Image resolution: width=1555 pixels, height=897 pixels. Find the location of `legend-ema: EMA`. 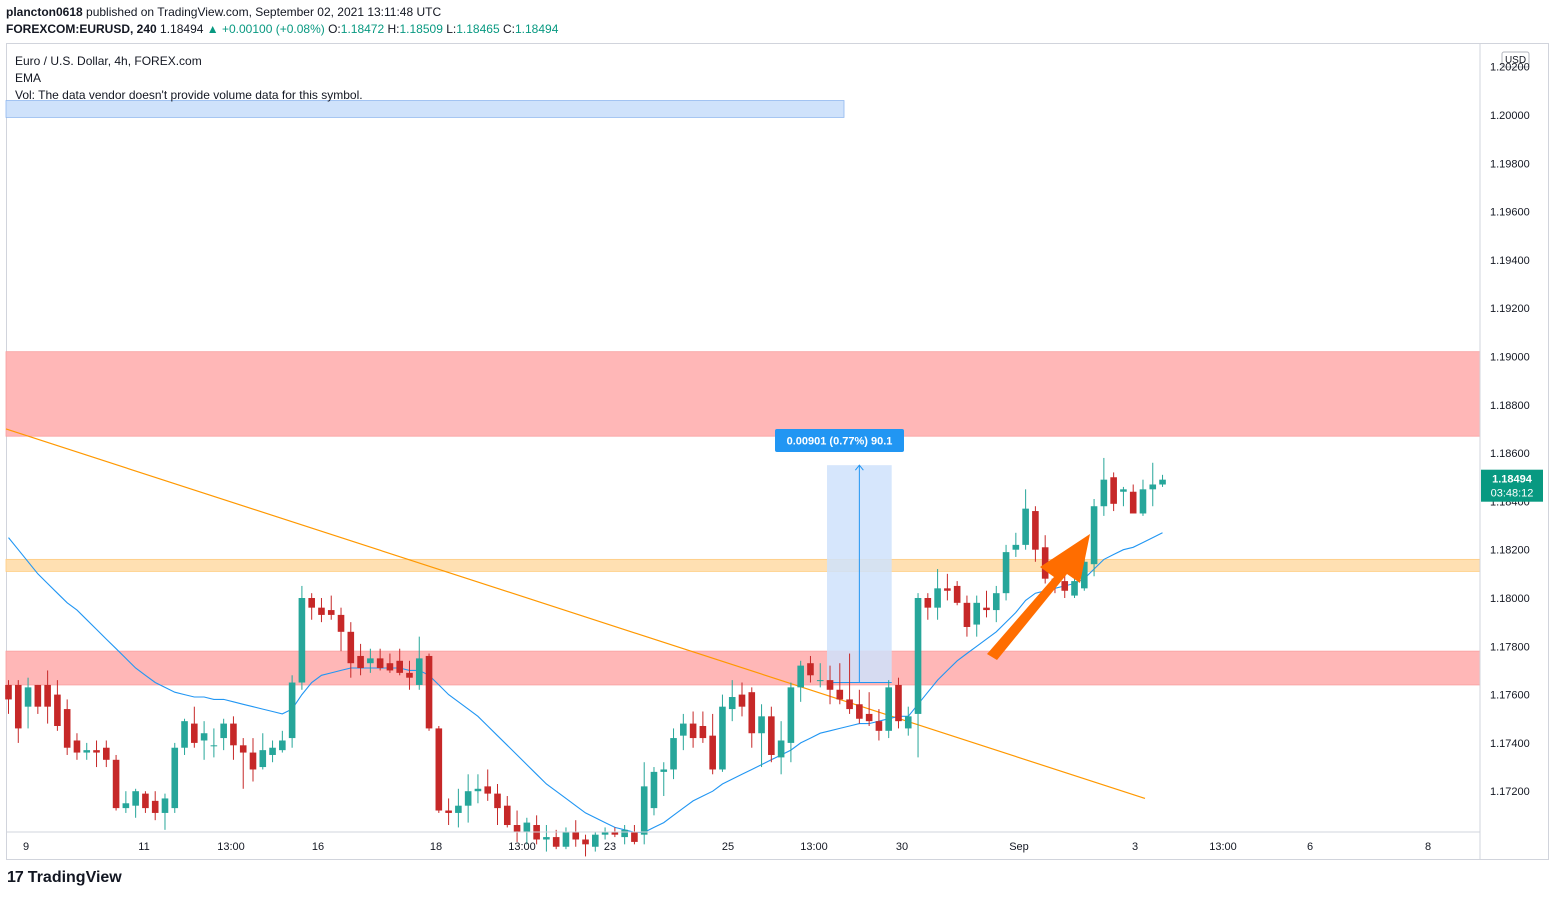

legend-ema: EMA is located at coordinates (28, 78).